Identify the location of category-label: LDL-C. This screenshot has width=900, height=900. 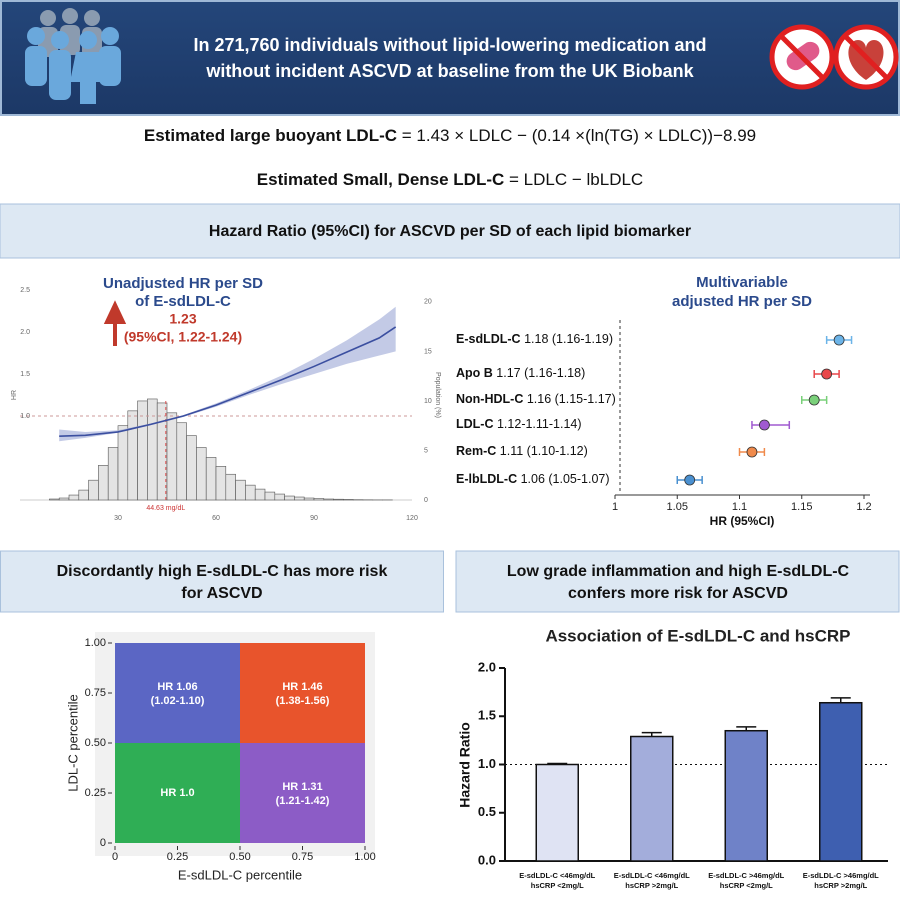
(475, 424).